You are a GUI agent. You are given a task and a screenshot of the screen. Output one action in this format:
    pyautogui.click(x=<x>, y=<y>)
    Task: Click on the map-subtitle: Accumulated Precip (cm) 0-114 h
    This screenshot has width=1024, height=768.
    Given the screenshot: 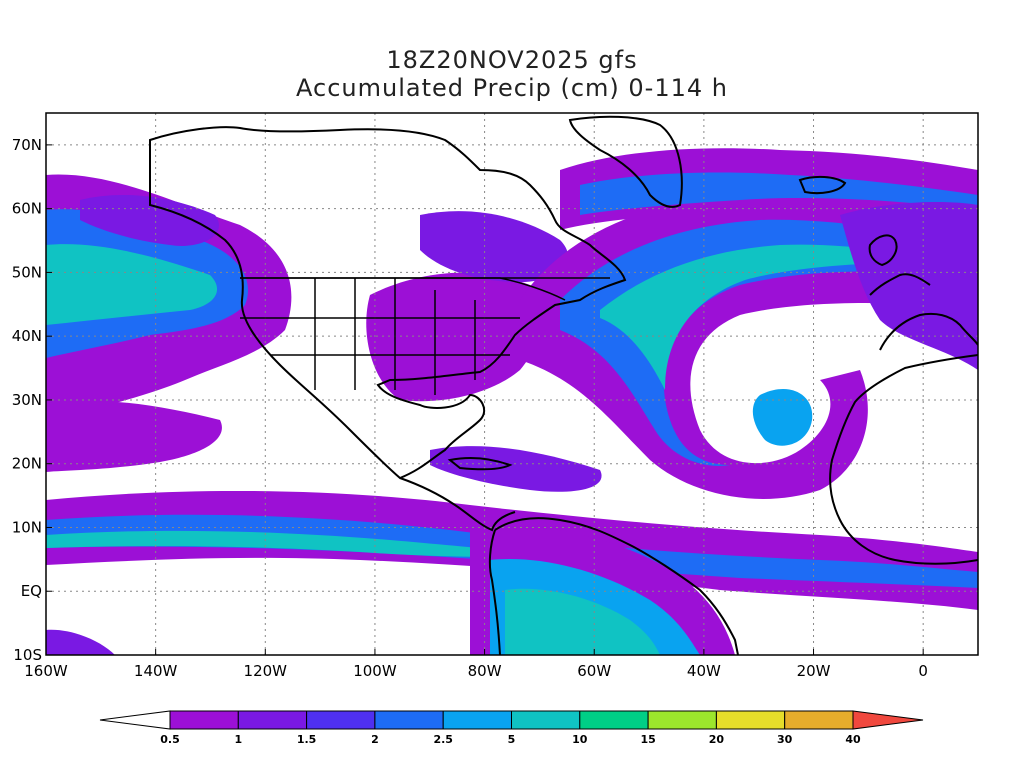 What is the action you would take?
    pyautogui.click(x=512, y=88)
    